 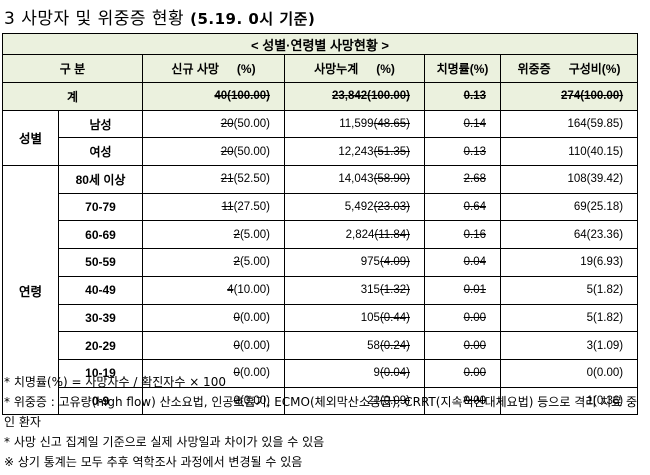 I want to click on table-header-row: 구 분 신규 사망 (%) 사망누계 (%) 치명률(%) 위중증 구성비(%), so click(x=320, y=68).